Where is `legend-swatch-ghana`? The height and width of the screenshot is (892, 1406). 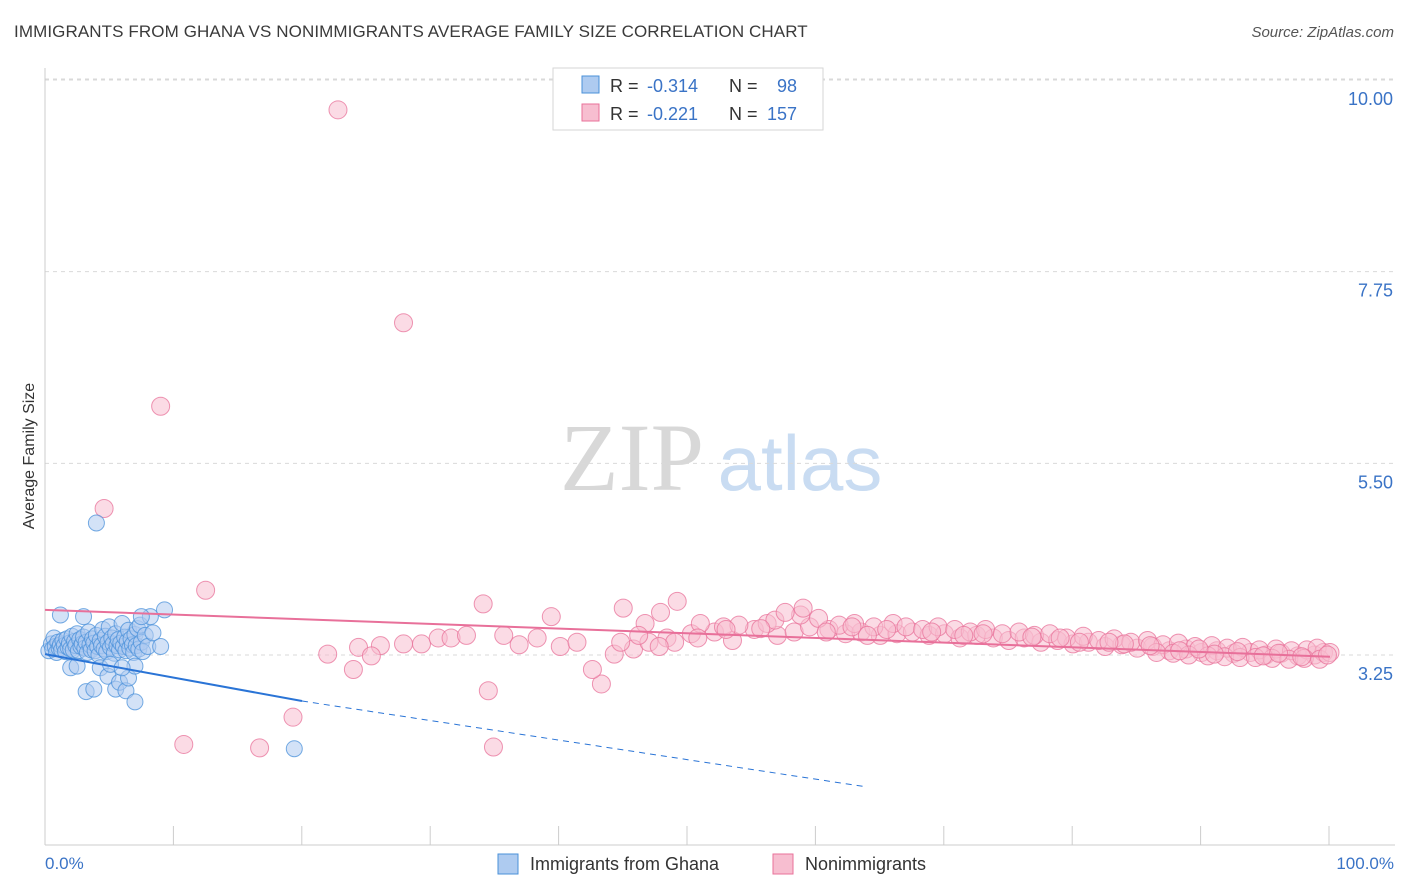
legend-swatch-ghana is located at coordinates (508, 864).